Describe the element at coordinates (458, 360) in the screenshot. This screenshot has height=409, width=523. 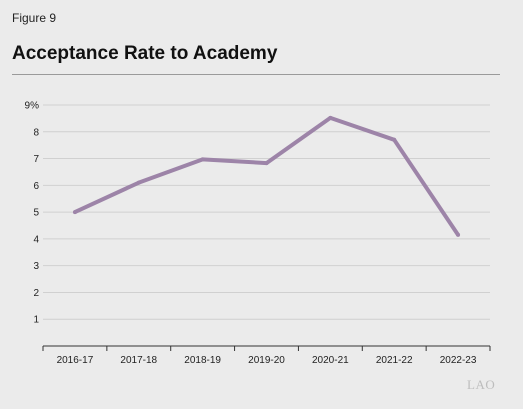
I see `x-tick-label: 2022-23` at that location.